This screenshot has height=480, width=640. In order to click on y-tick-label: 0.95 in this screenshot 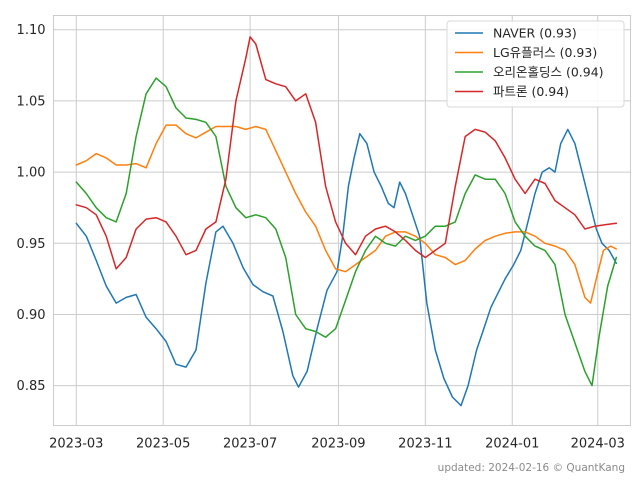, I will do `click(31, 244)`.